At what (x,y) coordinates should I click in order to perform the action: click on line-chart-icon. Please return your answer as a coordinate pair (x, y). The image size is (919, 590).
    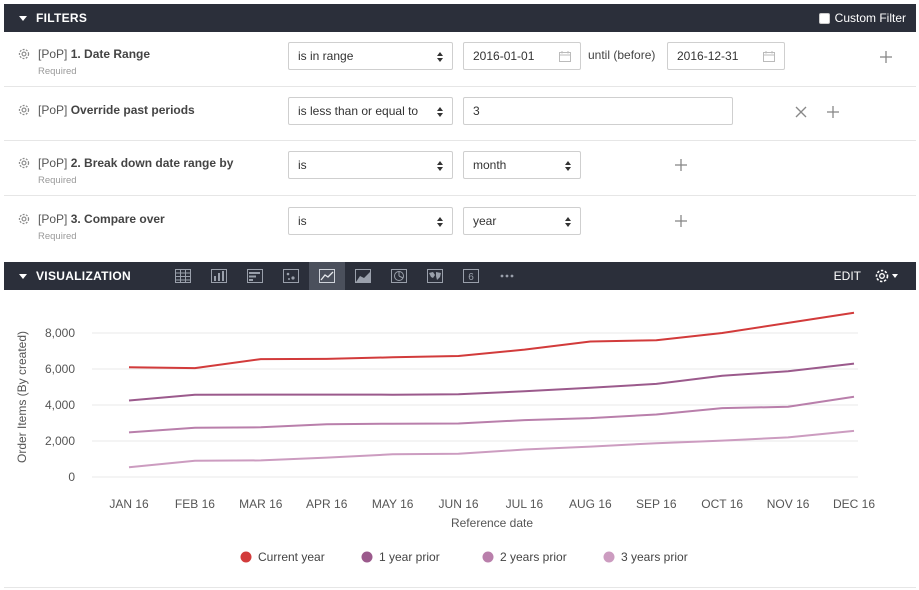
    Looking at the image, I should click on (327, 276).